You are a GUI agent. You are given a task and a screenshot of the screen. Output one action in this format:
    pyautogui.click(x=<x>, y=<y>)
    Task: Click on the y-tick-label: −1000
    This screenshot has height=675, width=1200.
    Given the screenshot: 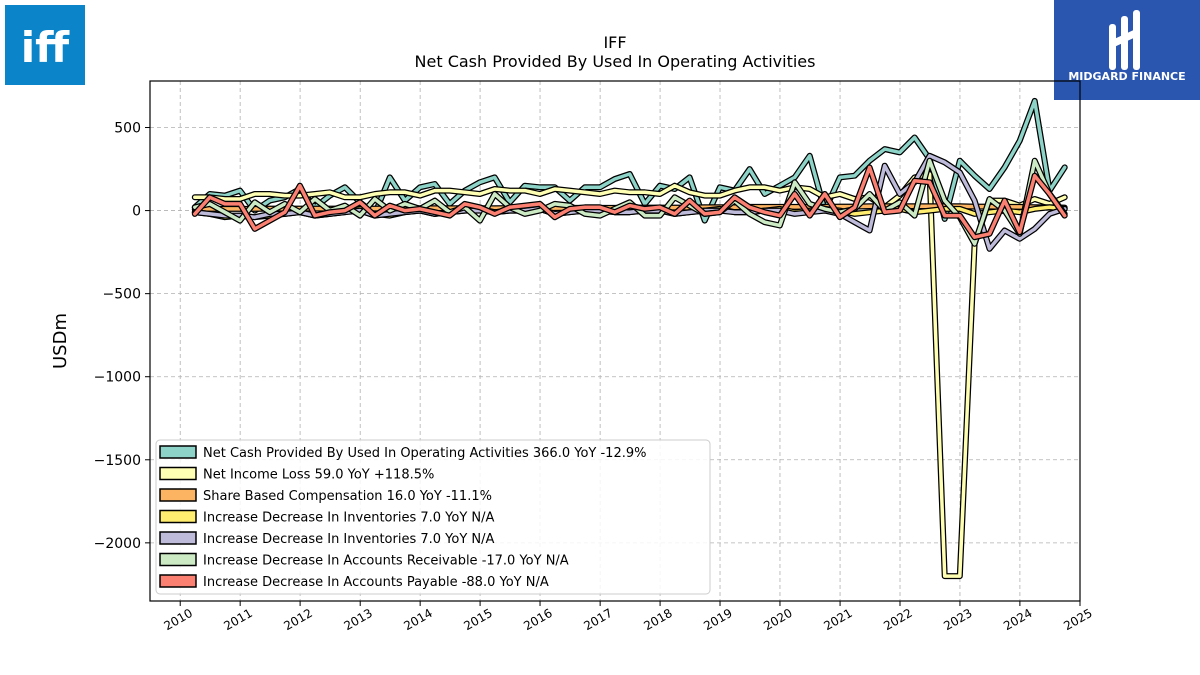 What is the action you would take?
    pyautogui.click(x=117, y=378)
    